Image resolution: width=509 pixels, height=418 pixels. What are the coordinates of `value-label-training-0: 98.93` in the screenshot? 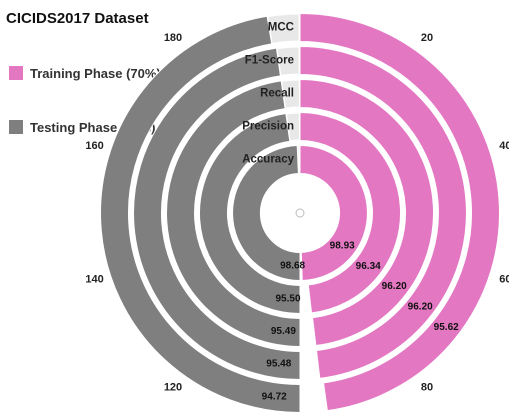 It's located at (342, 246).